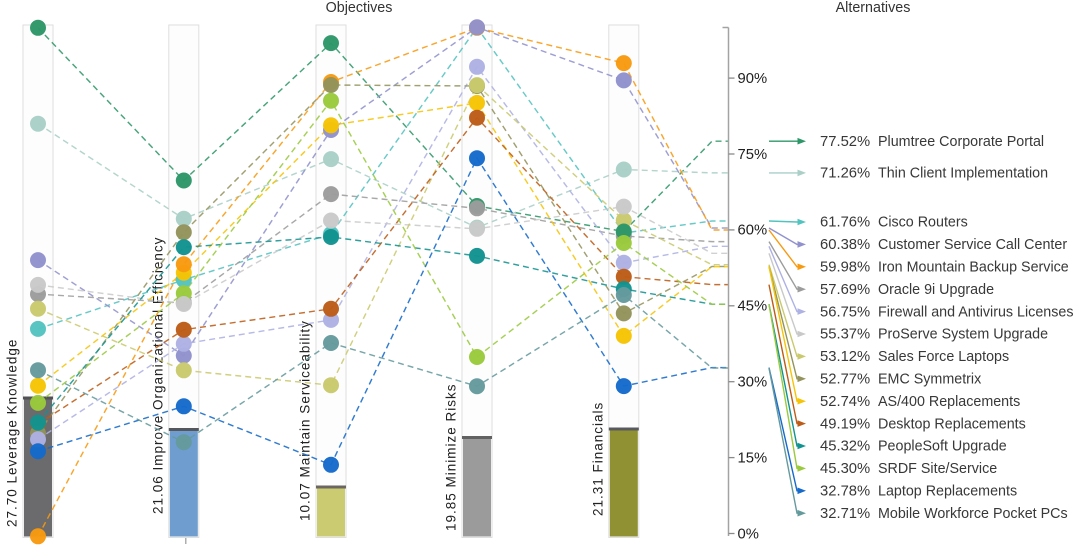 The width and height of the screenshot is (1090, 551). I want to click on svg-text: 27.70 Leverage Knowledge, so click(12, 433).